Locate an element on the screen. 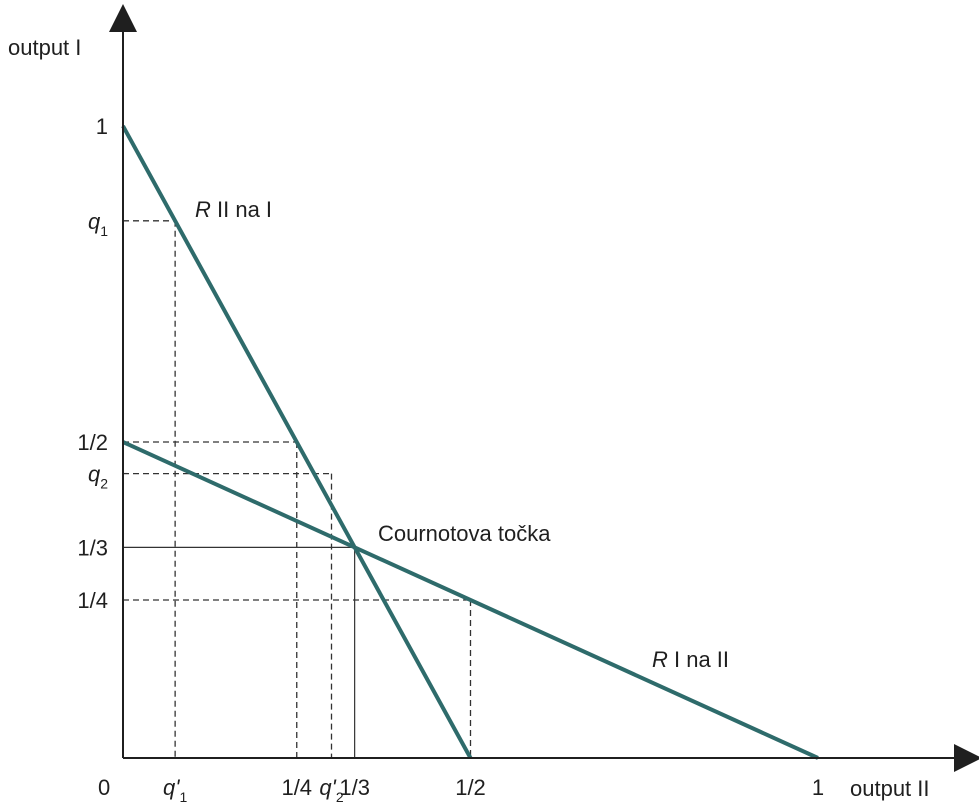 The height and width of the screenshot is (803, 979). curve-label-r-ii-na-i: R II na I is located at coordinates (233, 209).